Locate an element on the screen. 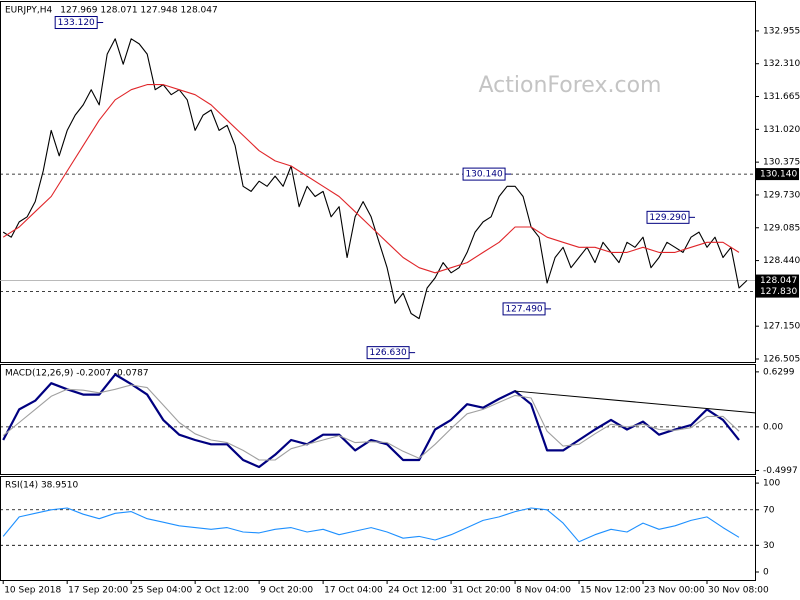 Image resolution: width=800 pixels, height=600 pixels. y-tick-label: 130.375 is located at coordinates (781, 163).